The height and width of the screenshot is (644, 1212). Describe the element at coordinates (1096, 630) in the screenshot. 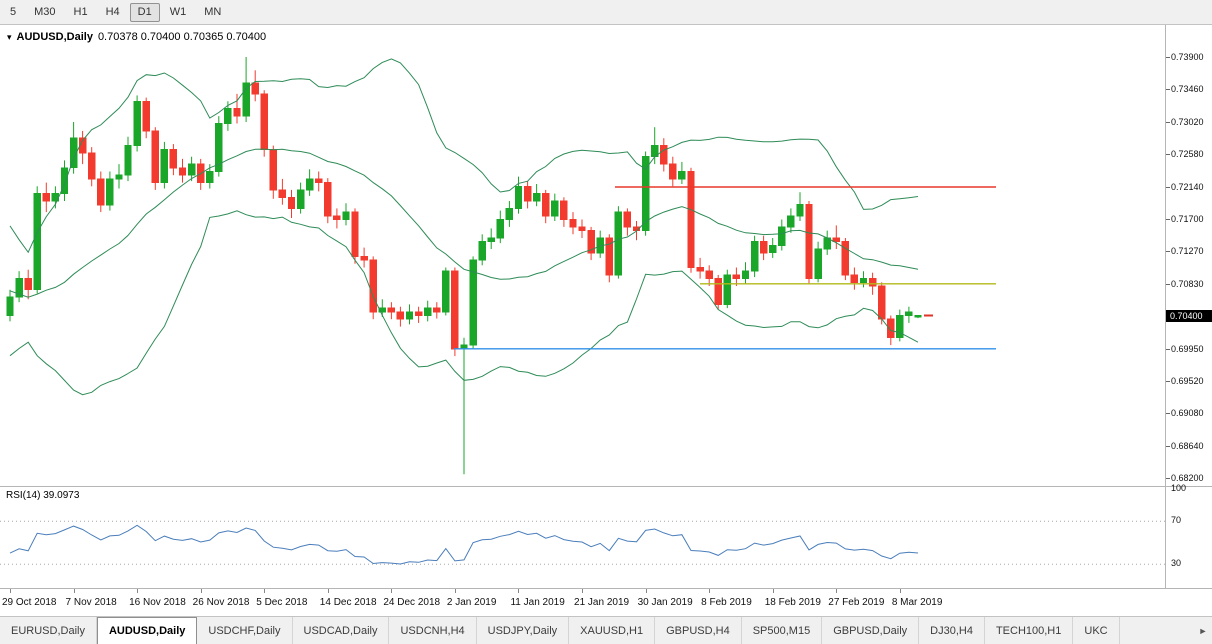

I see `chart-tab-ukc: UKC` at that location.